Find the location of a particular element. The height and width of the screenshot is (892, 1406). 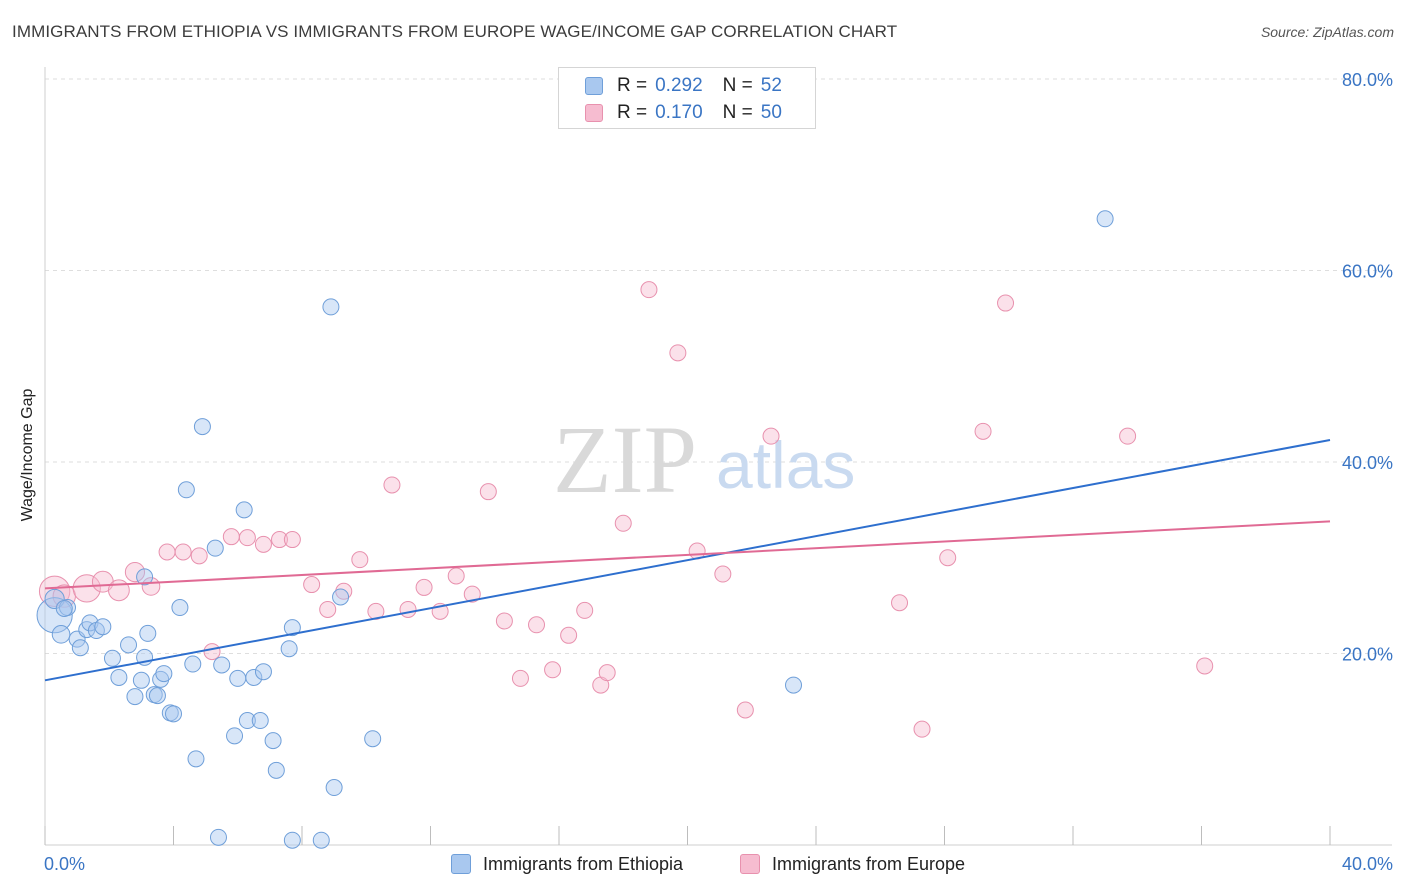

europe-r-value: 0.170 is located at coordinates (679, 112).